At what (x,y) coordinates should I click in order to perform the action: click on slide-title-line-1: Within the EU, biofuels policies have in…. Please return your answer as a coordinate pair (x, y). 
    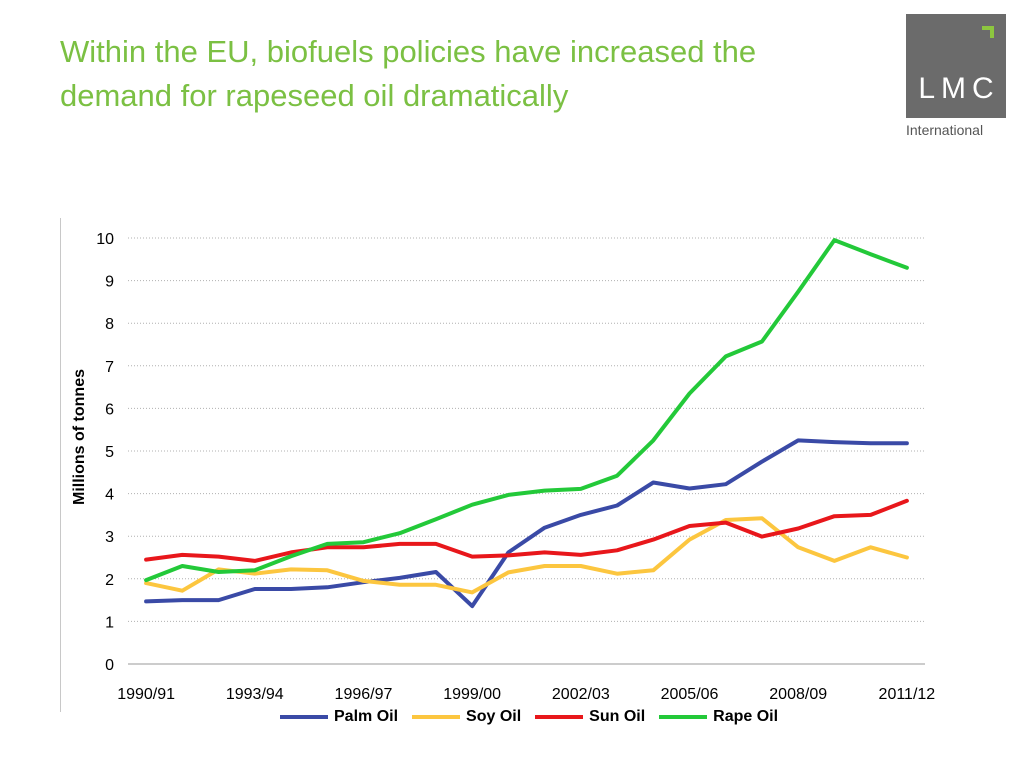
    Looking at the image, I should click on (408, 51).